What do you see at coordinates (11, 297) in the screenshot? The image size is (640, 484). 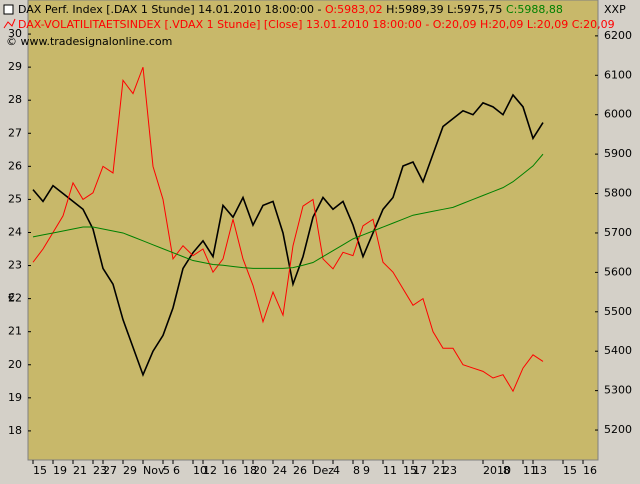 I see `left-unit: €` at bounding box center [11, 297].